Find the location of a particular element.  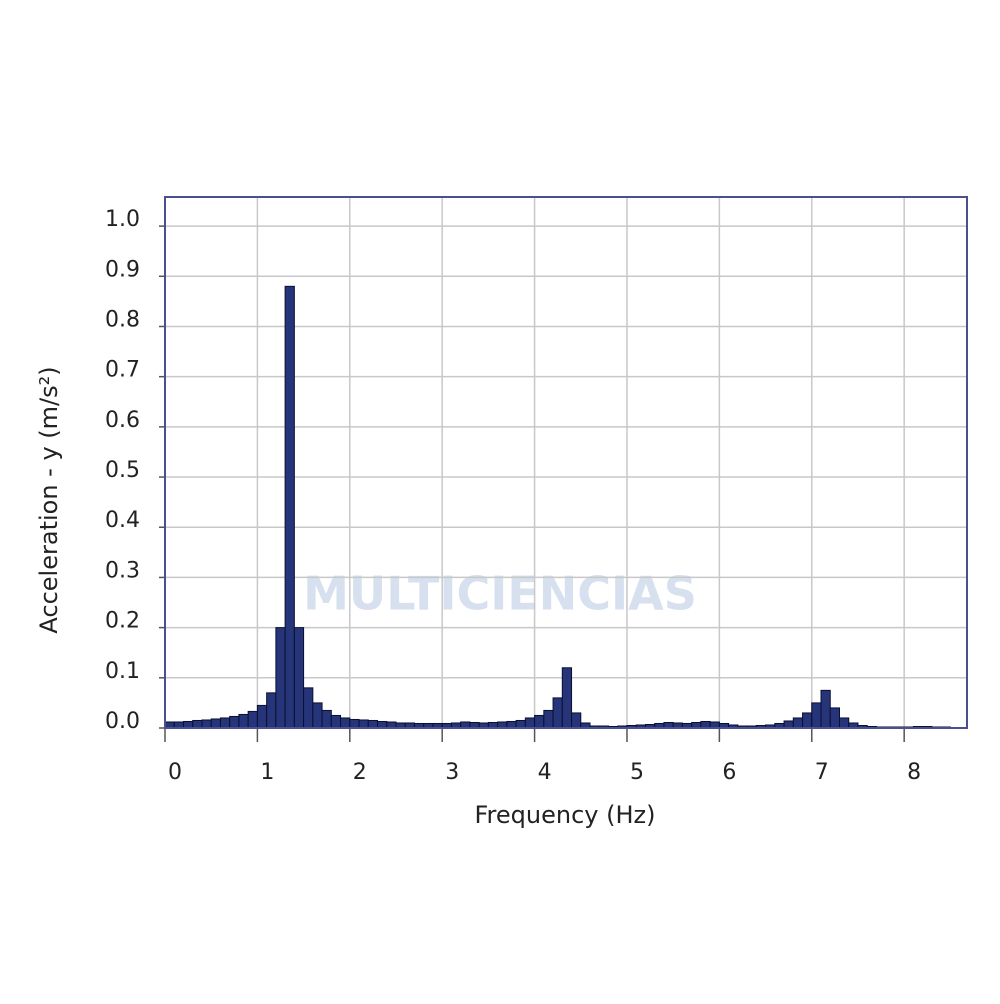

y-tick-label: 0.3 is located at coordinates (122, 570).